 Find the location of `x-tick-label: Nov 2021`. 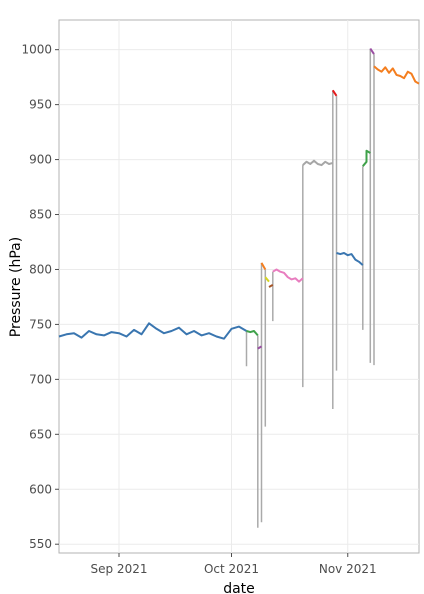

x-tick-label: Nov 2021 is located at coordinates (348, 569).